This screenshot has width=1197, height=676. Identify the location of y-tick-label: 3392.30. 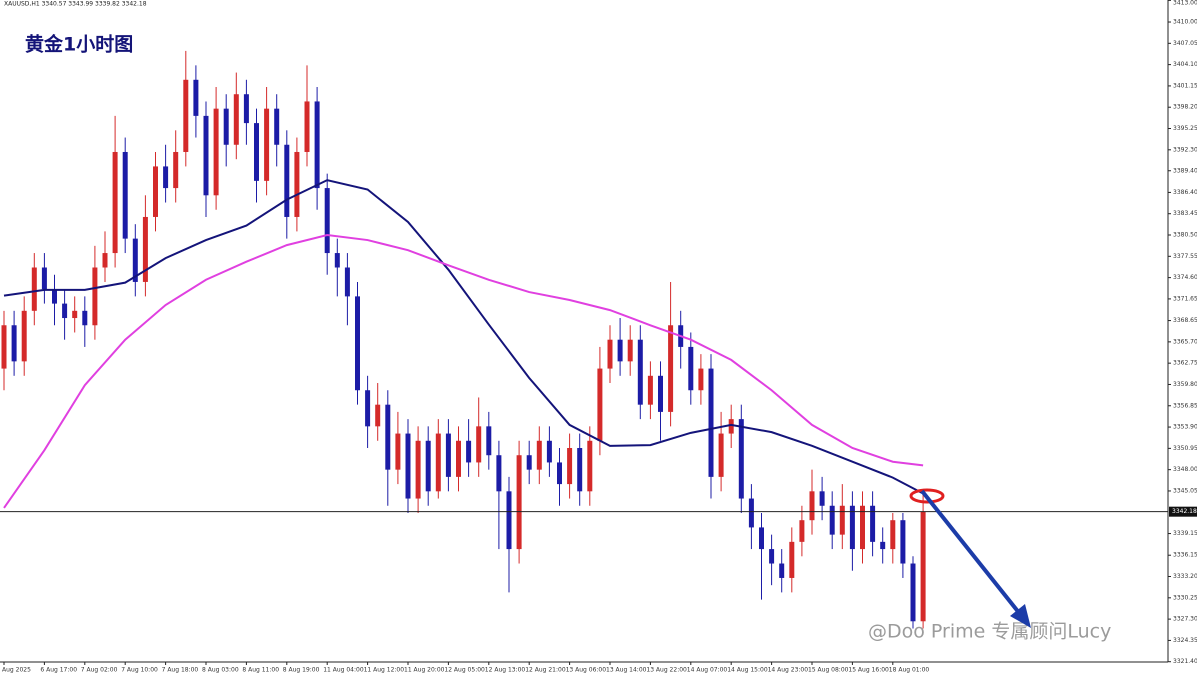
(1185, 149).